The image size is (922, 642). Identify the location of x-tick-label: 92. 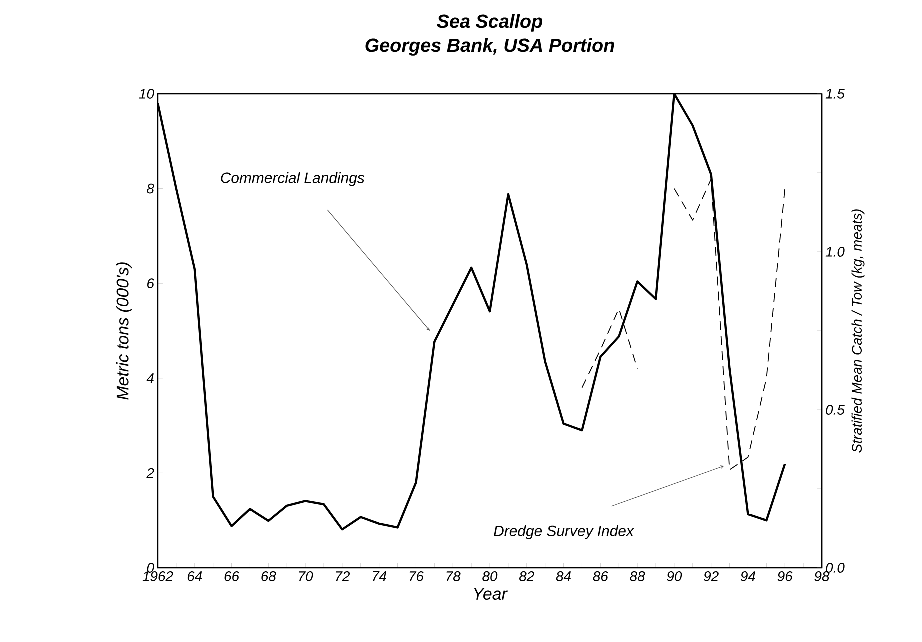
(711, 577).